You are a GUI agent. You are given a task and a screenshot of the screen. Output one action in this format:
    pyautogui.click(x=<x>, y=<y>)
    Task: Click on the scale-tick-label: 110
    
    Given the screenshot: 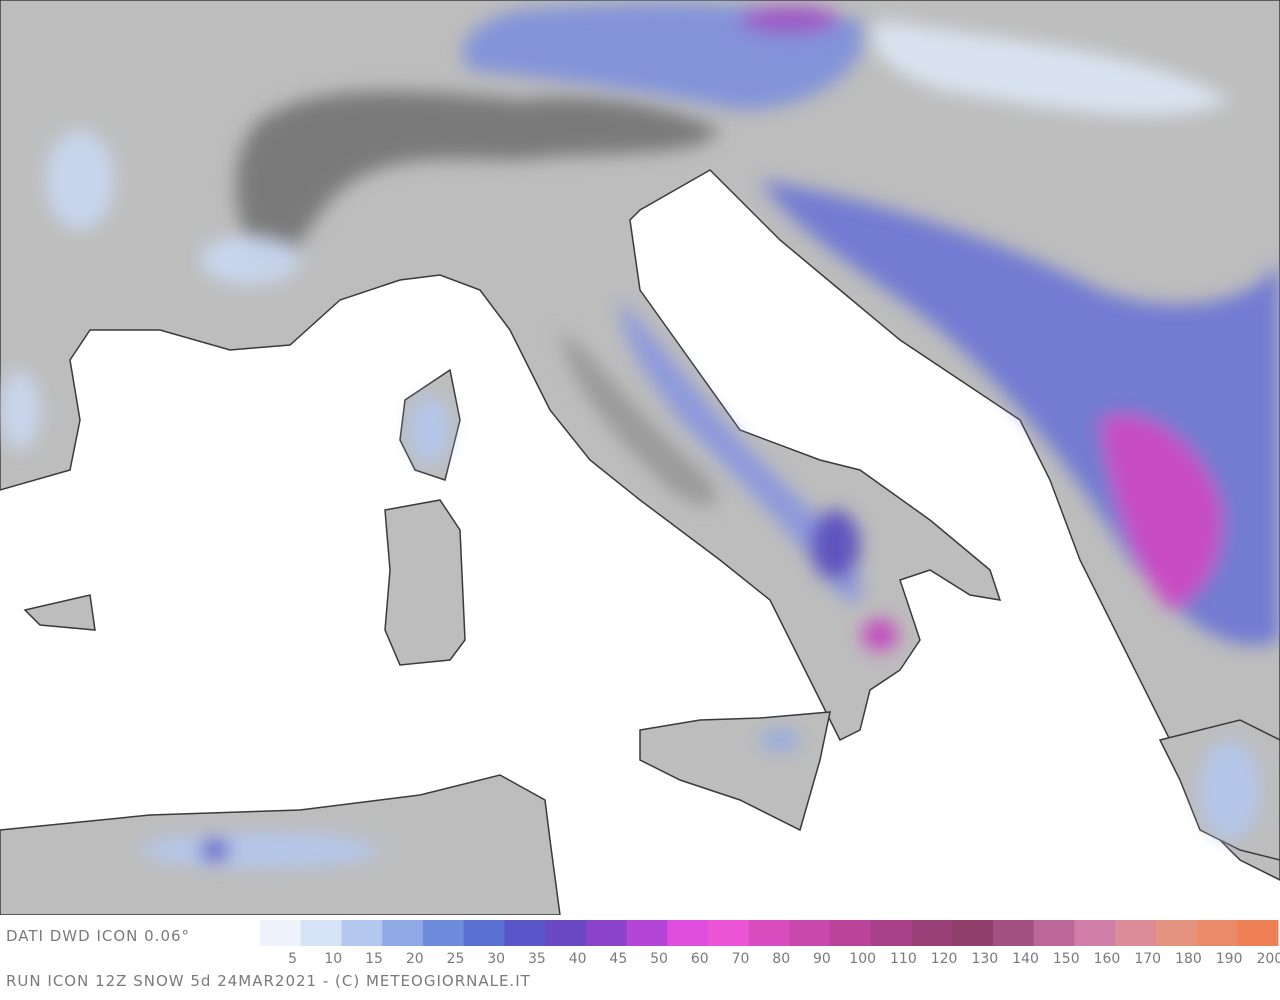 What is the action you would take?
    pyautogui.click(x=903, y=959)
    